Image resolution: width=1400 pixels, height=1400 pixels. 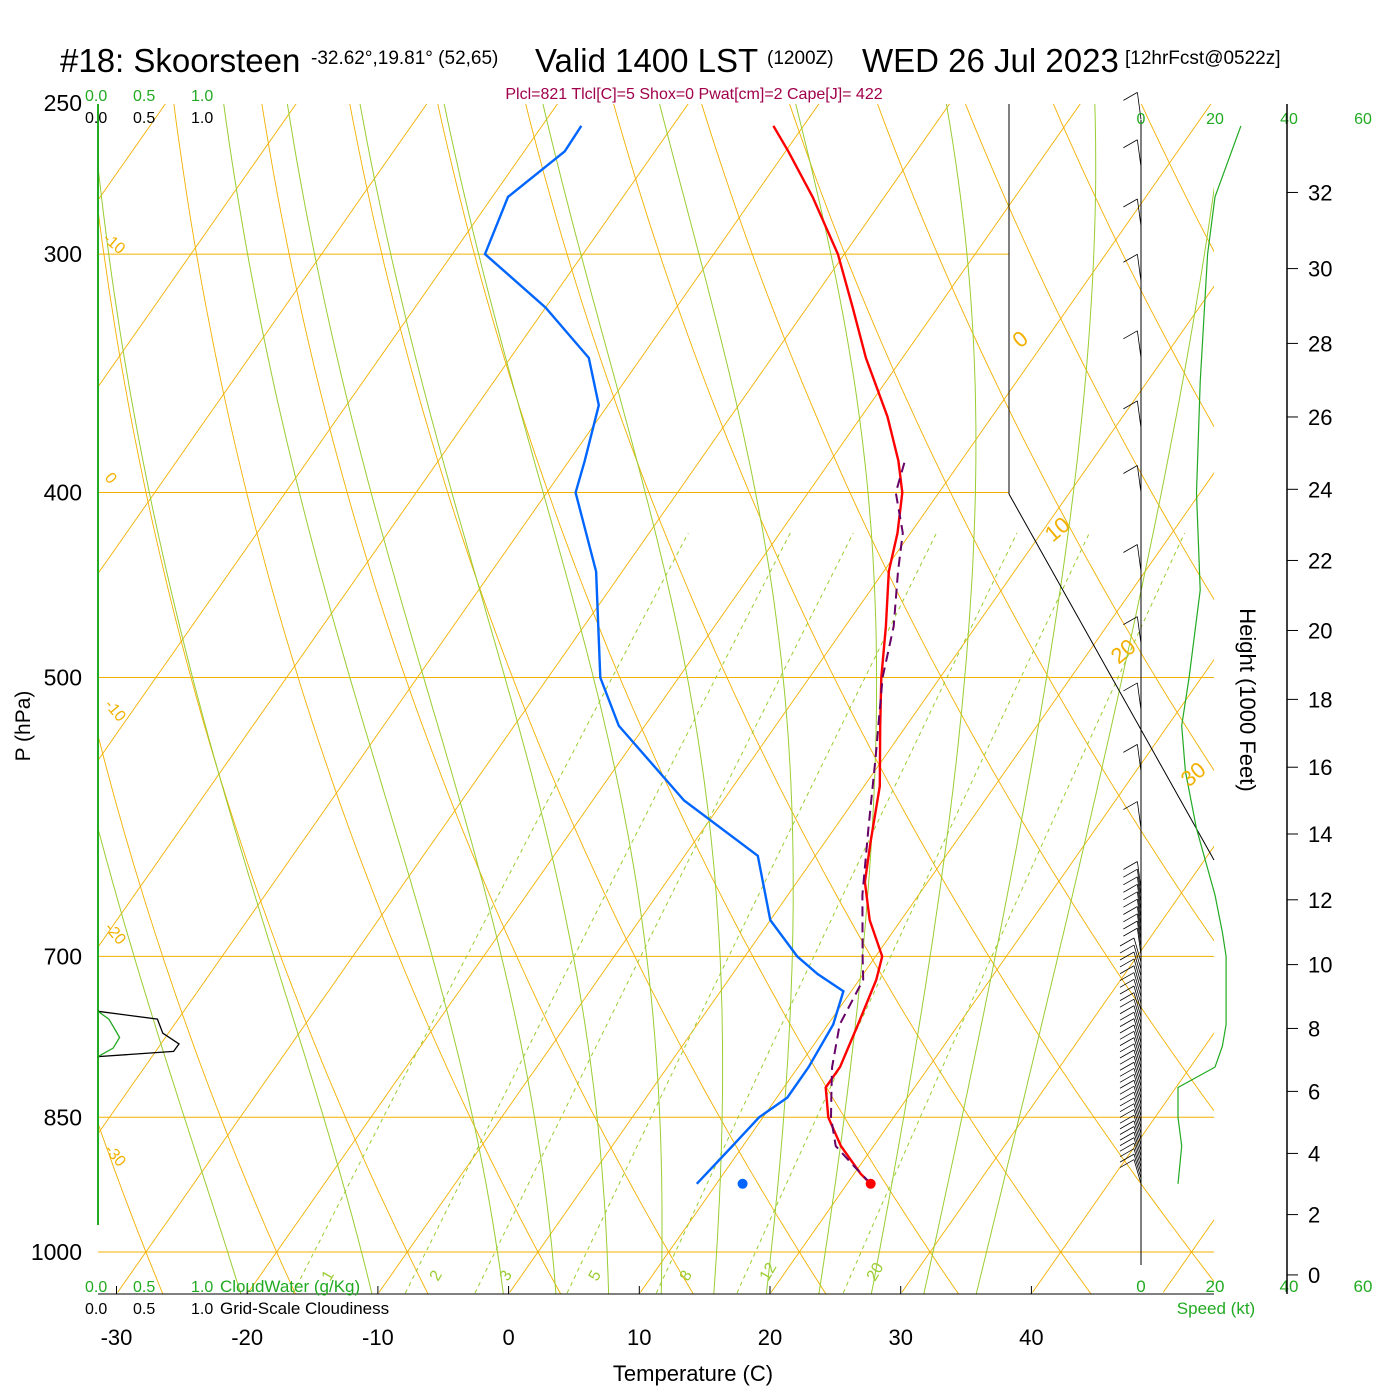 What do you see at coordinates (1111, 677) in the screenshot?
I see `slanted-border` at bounding box center [1111, 677].